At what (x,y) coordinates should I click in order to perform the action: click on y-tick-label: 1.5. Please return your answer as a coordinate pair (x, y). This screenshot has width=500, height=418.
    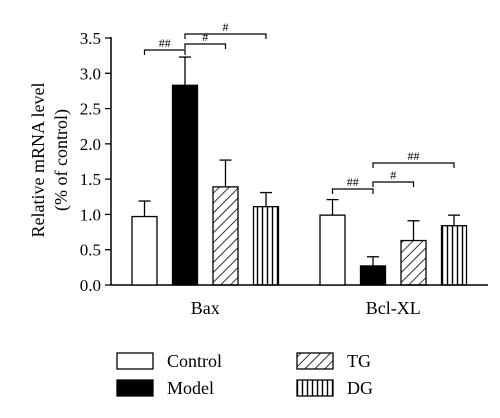
    Looking at the image, I should click on (90, 179).